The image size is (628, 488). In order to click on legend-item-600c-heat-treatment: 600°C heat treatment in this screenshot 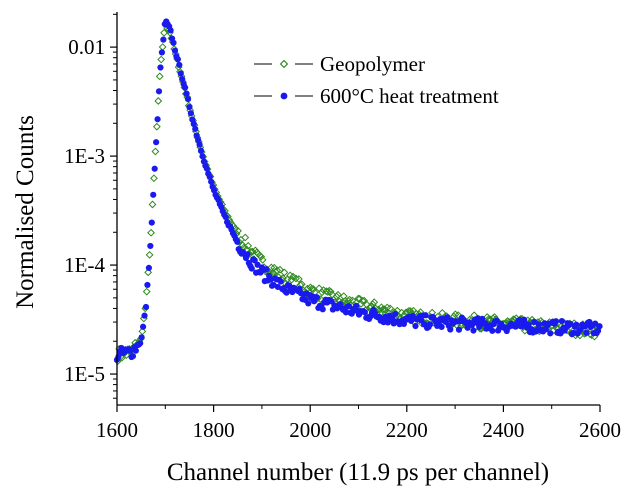, I will do `click(376, 96)`.